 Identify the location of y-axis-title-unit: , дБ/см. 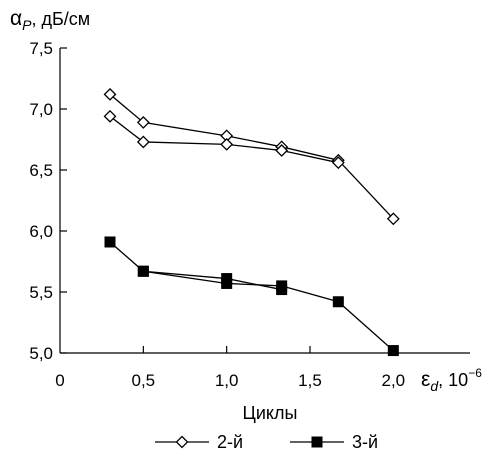
(60, 19).